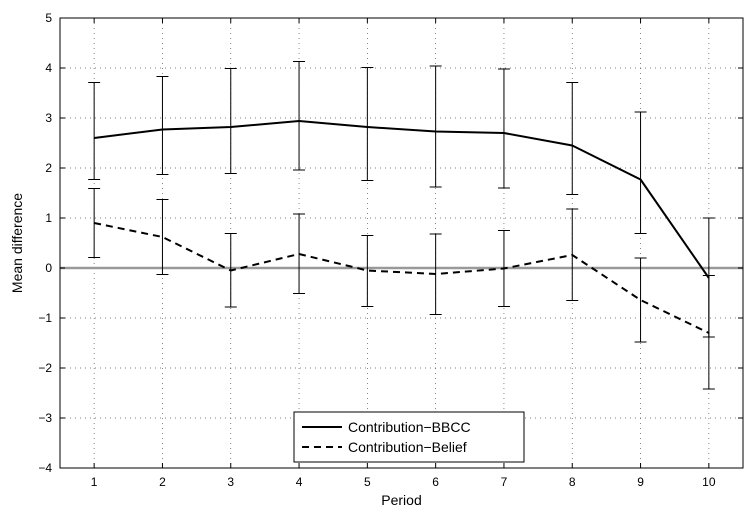 This screenshot has width=744, height=511. Describe the element at coordinates (409, 427) in the screenshot. I see `legend-label-contribution-bbcc: Contribution−BBCC` at that location.